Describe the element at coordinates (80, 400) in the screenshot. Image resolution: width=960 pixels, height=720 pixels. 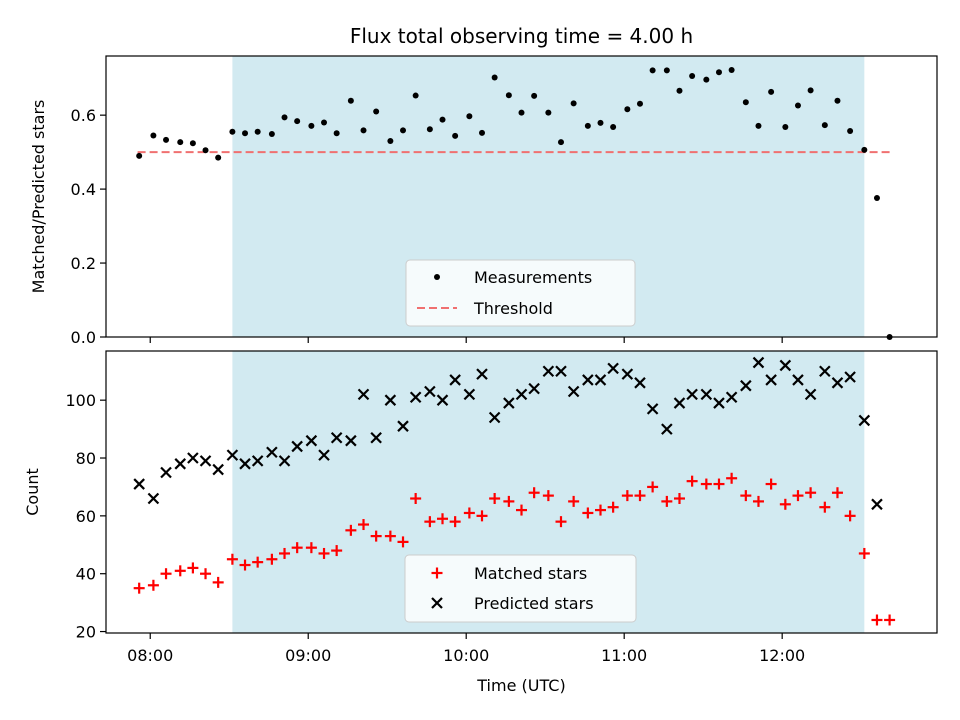
I see `y-tick-label: 100` at that location.